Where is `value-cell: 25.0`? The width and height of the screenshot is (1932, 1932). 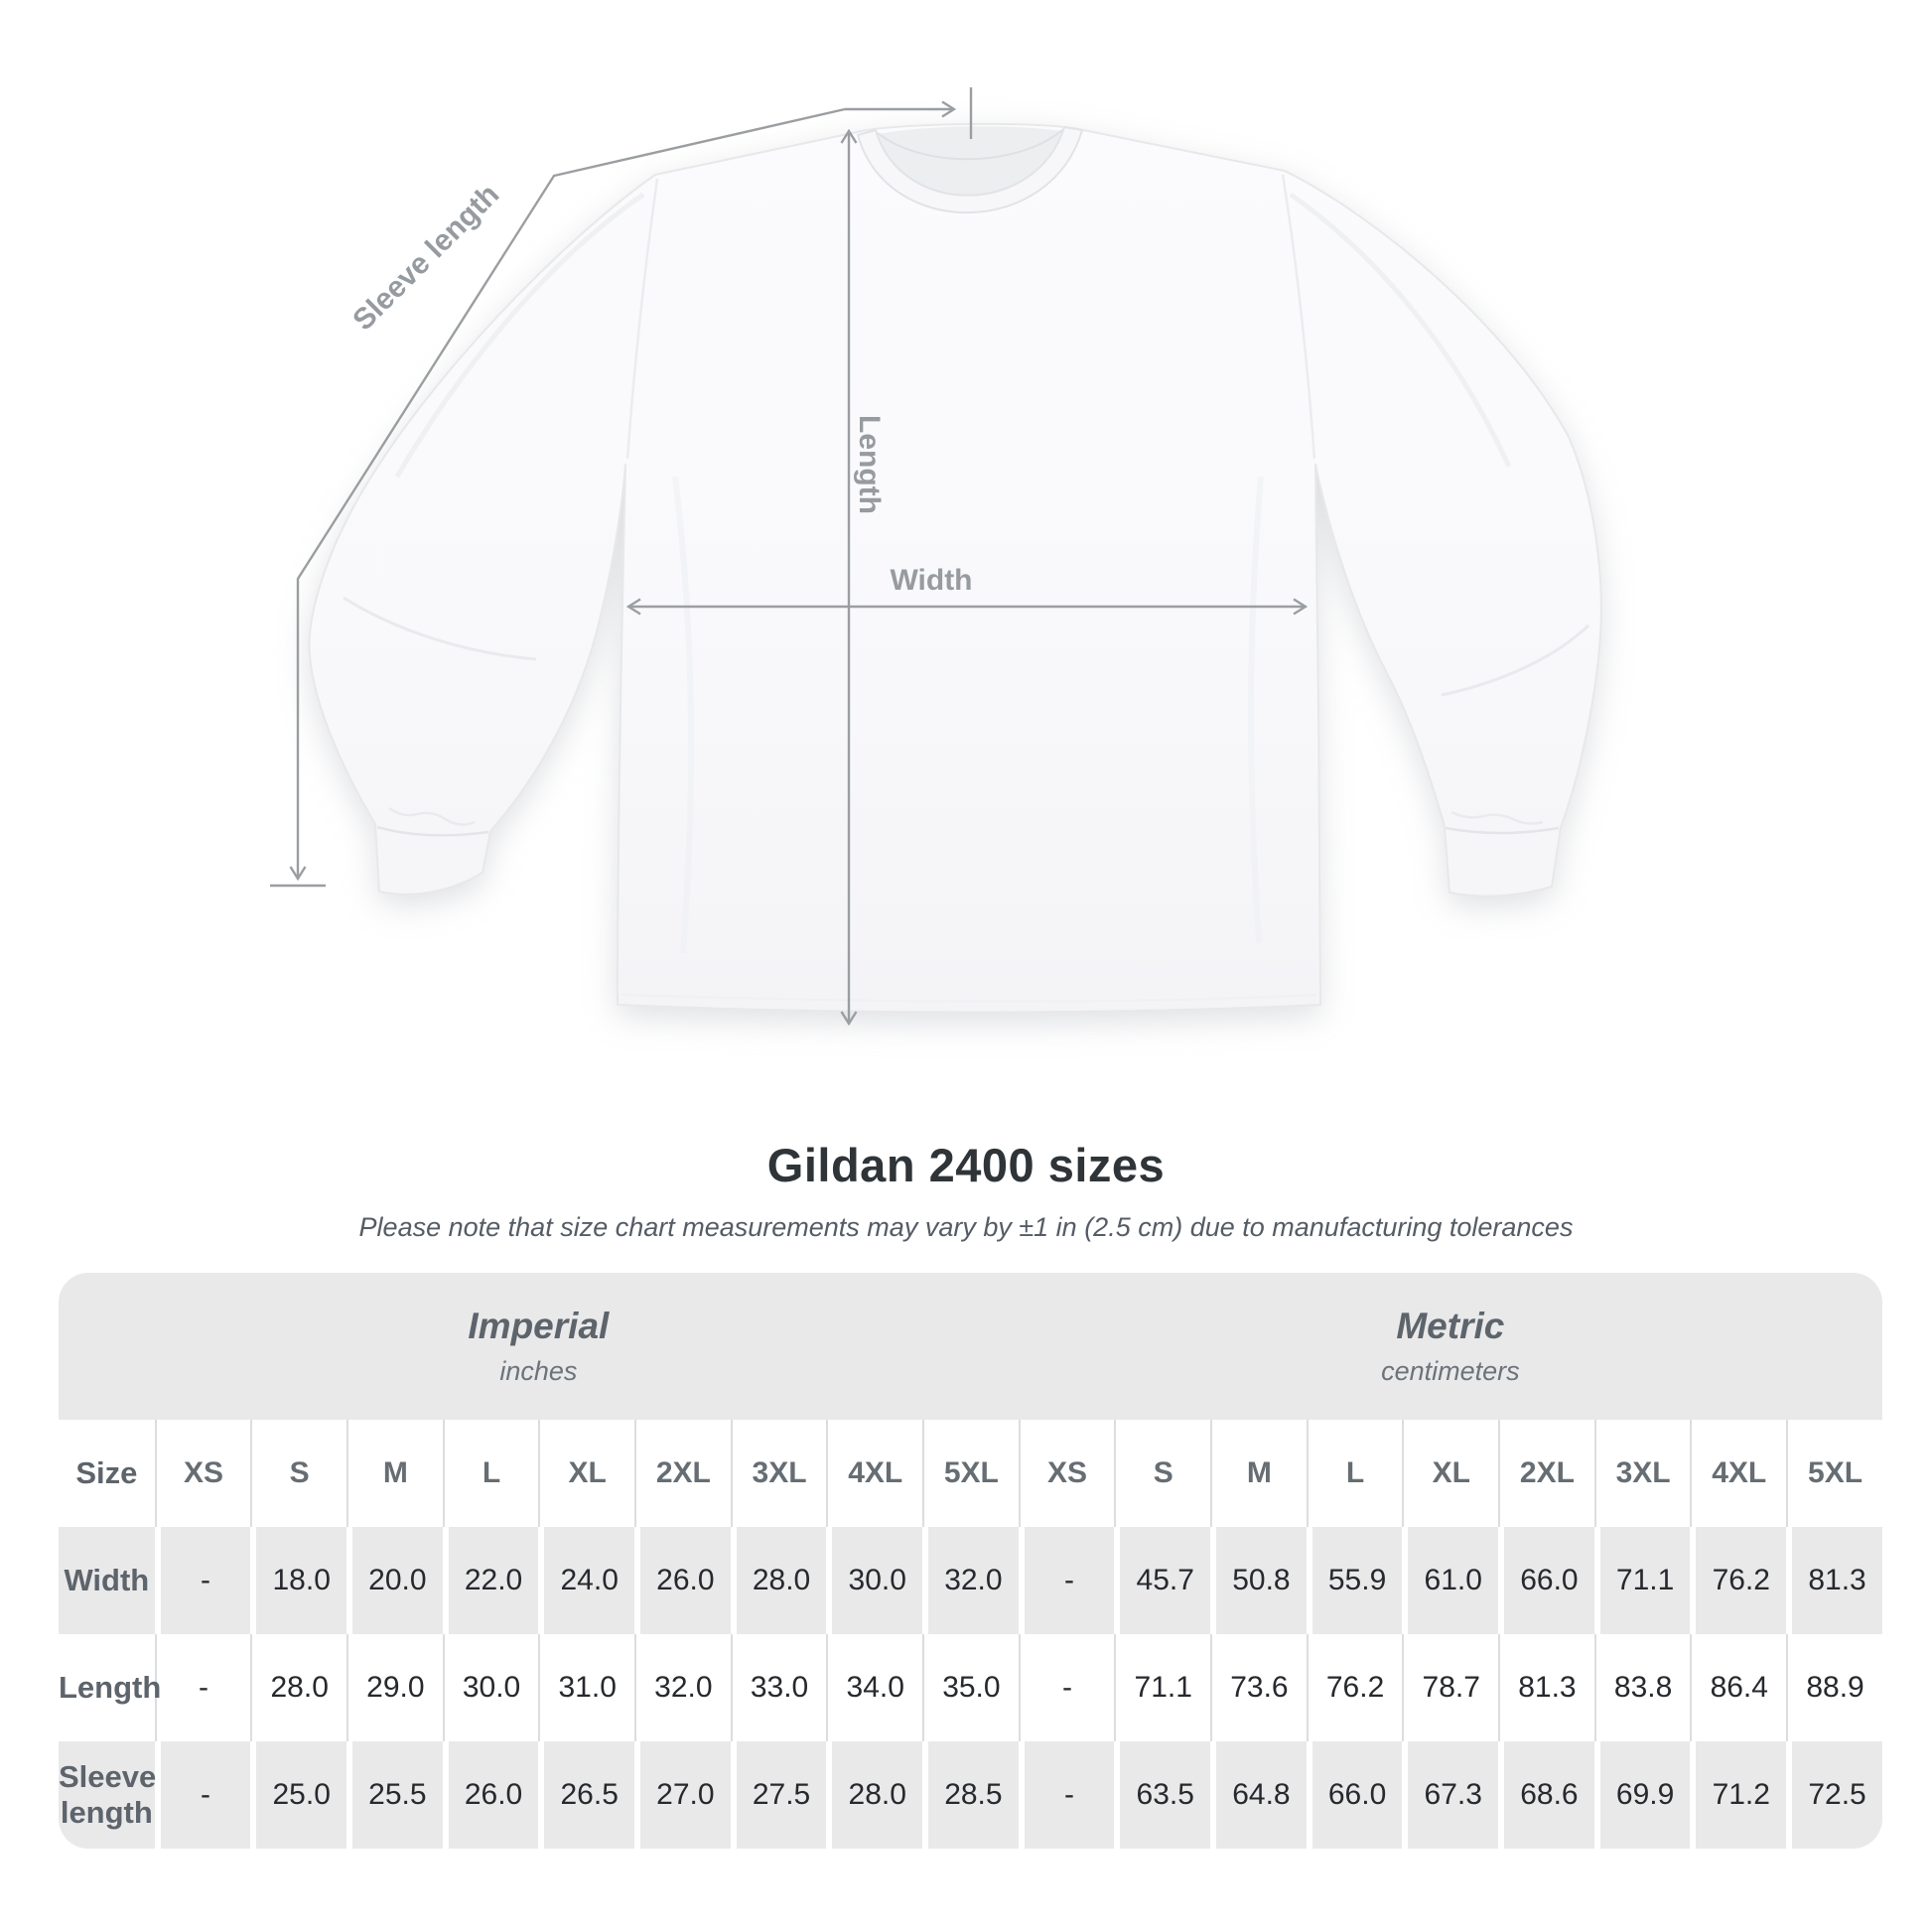
value-cell: 25.0 is located at coordinates (298, 1795).